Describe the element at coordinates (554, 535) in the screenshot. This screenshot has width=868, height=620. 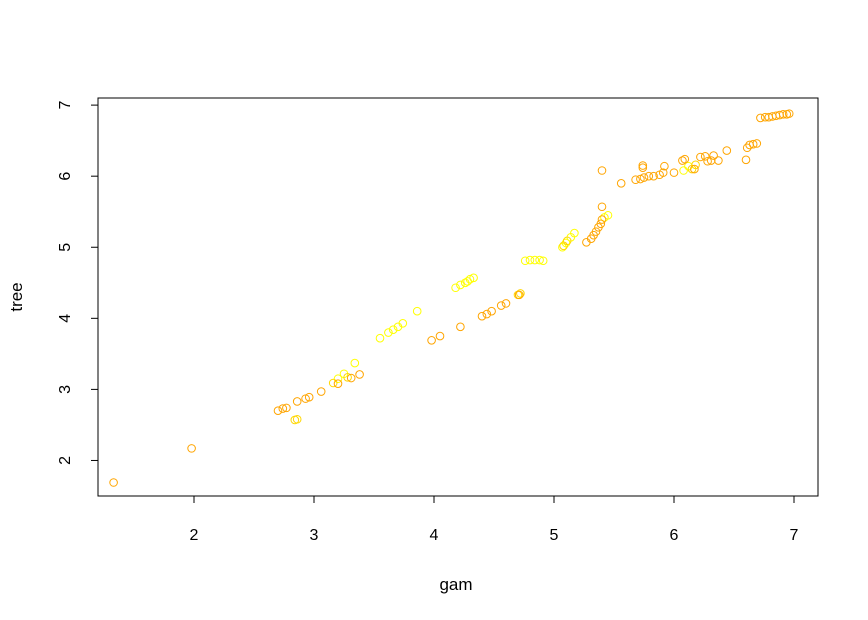
I see `x-tick-label: 5` at that location.